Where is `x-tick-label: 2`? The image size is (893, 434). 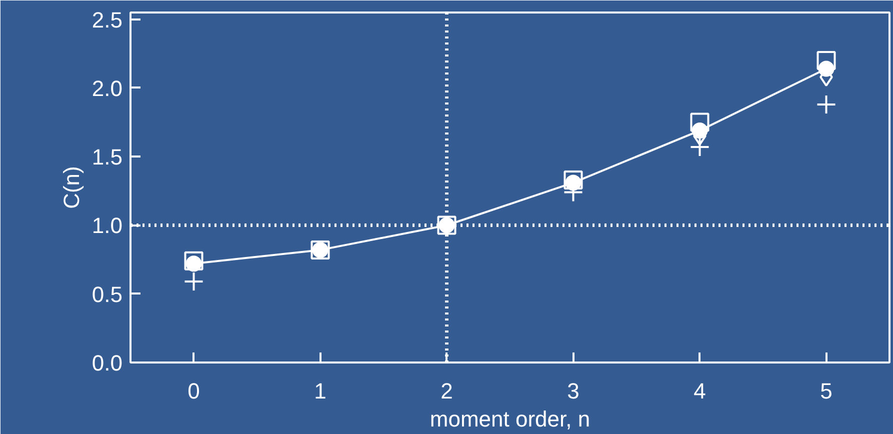 x-tick-label: 2 is located at coordinates (446, 391).